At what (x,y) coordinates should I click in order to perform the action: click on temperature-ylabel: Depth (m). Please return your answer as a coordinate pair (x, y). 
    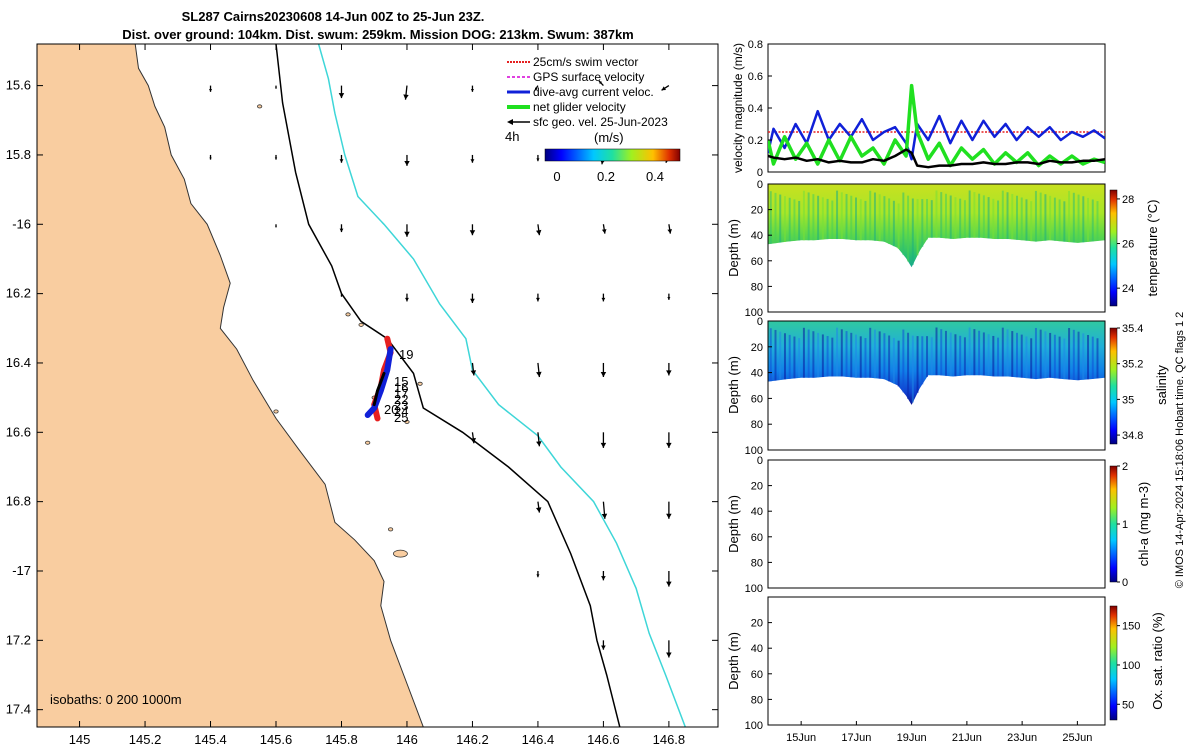
    Looking at the image, I should click on (733, 248).